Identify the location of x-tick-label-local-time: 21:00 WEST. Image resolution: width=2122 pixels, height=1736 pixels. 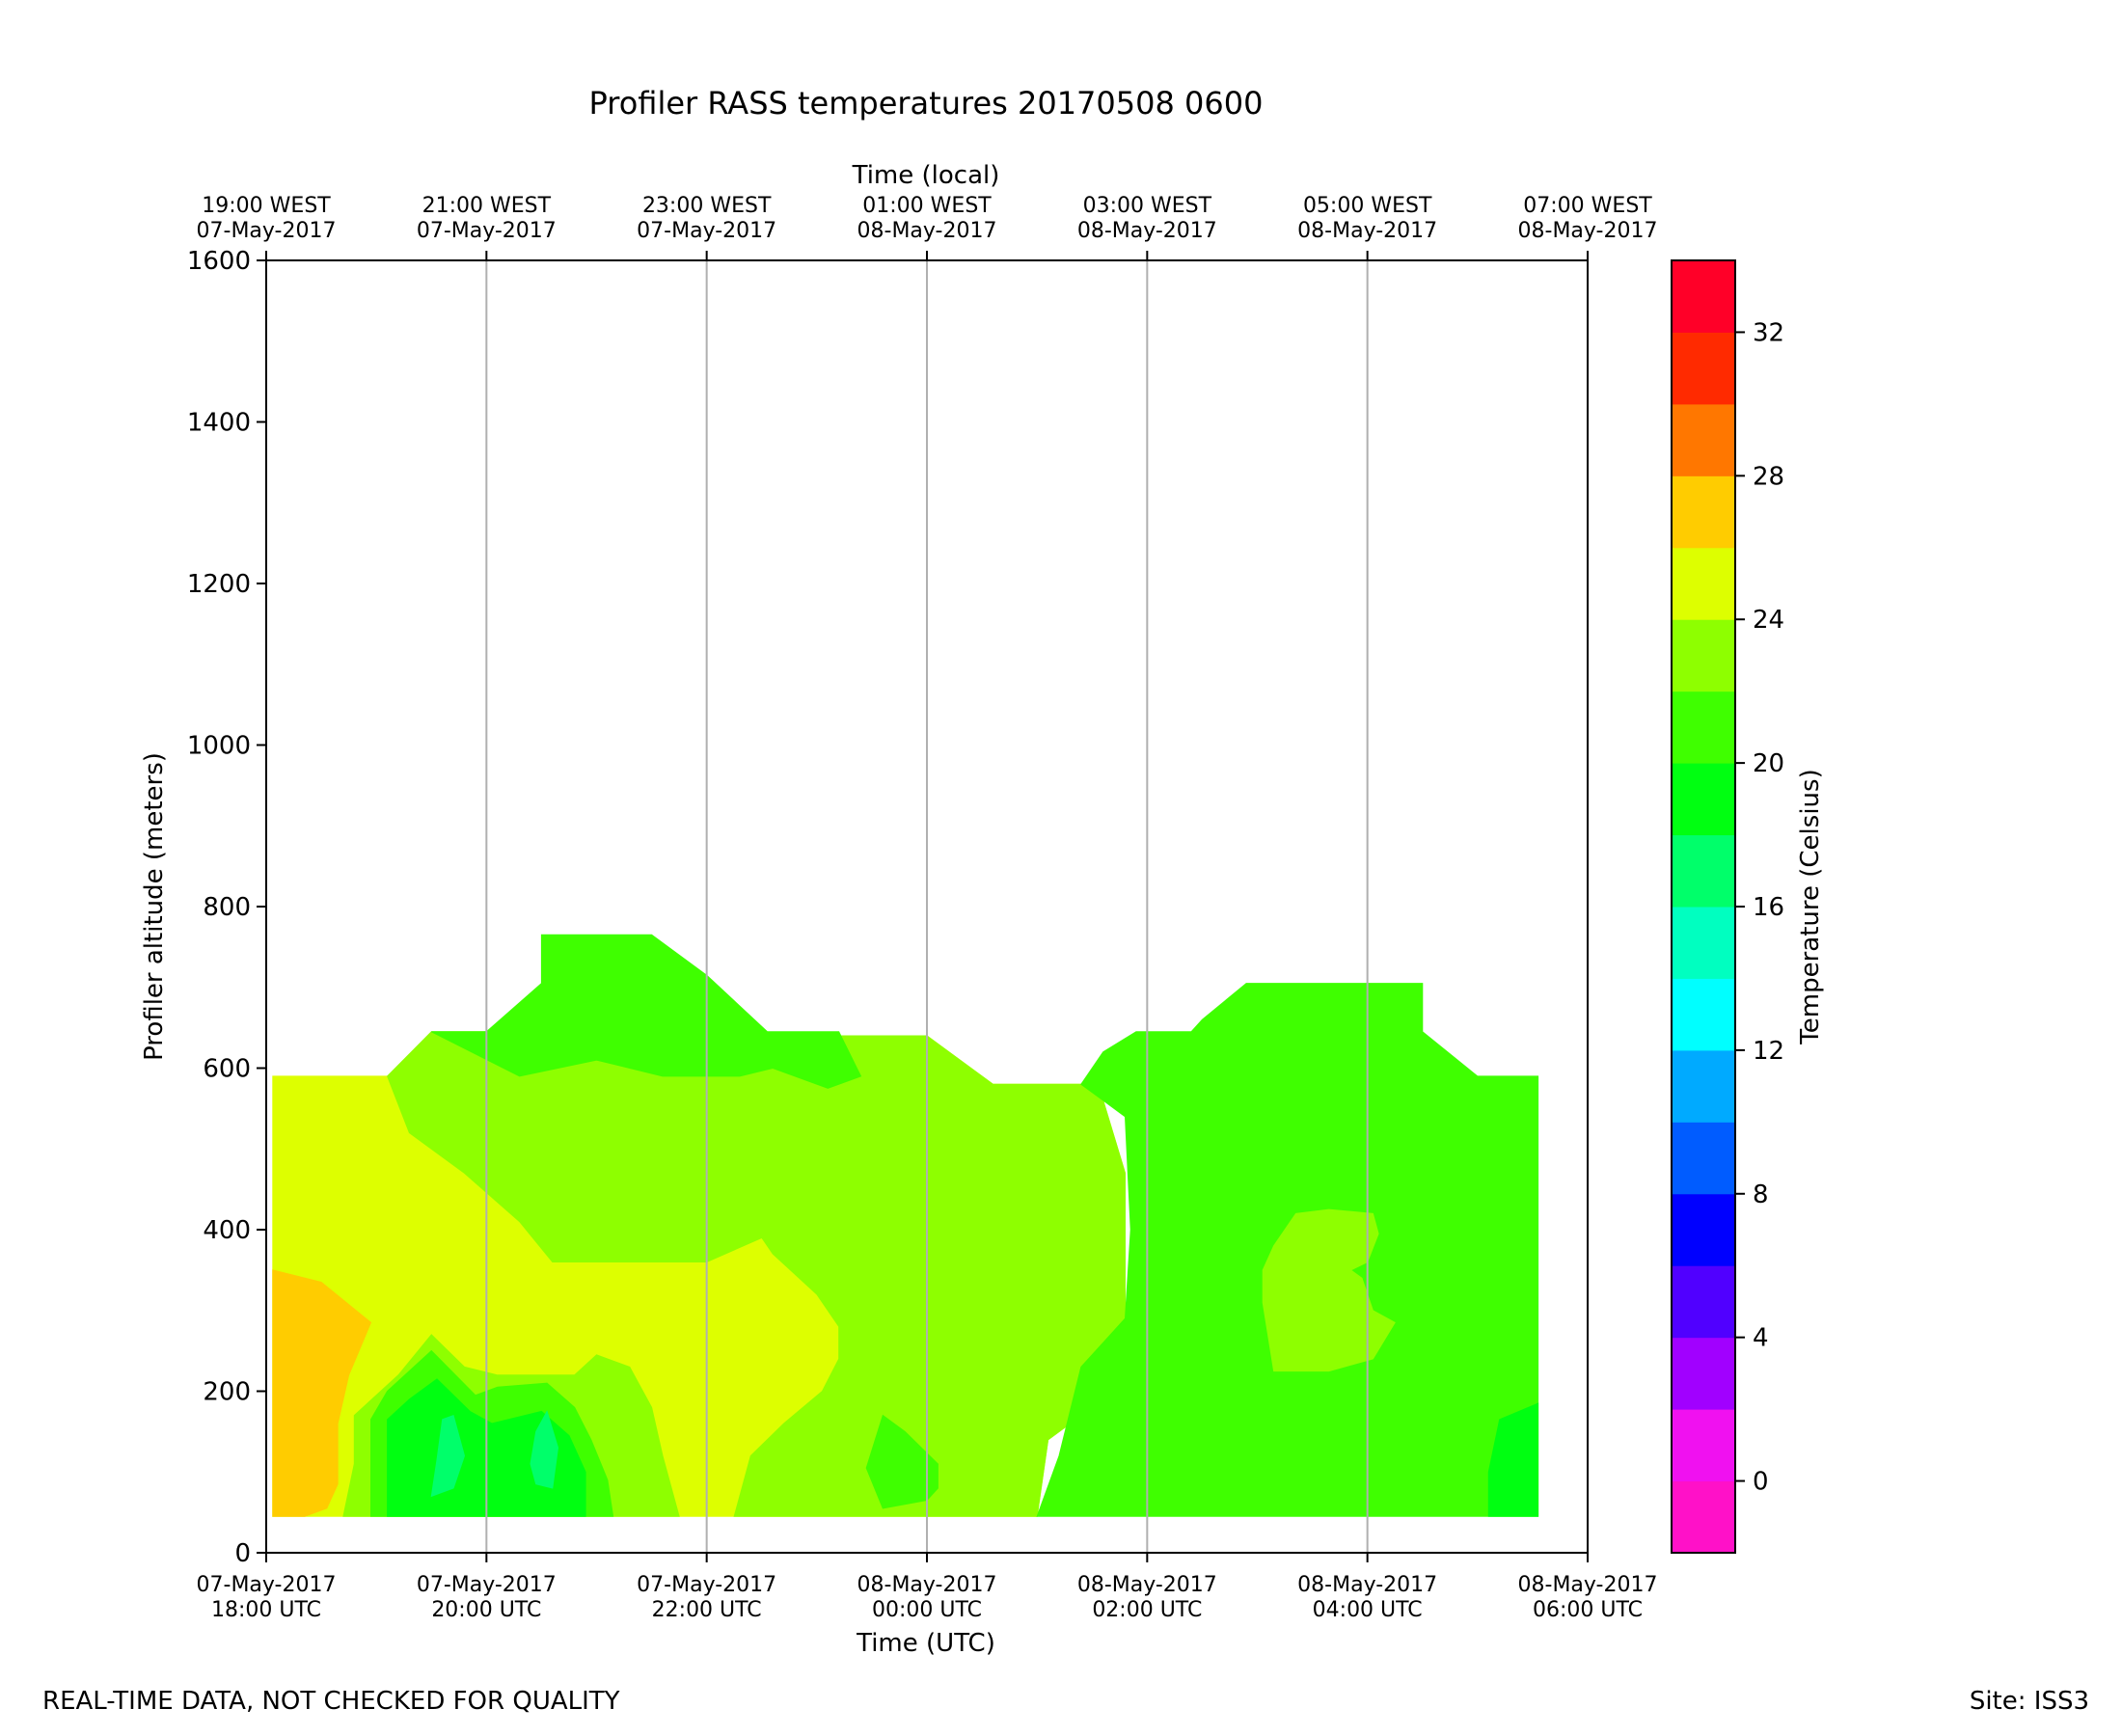
(487, 206).